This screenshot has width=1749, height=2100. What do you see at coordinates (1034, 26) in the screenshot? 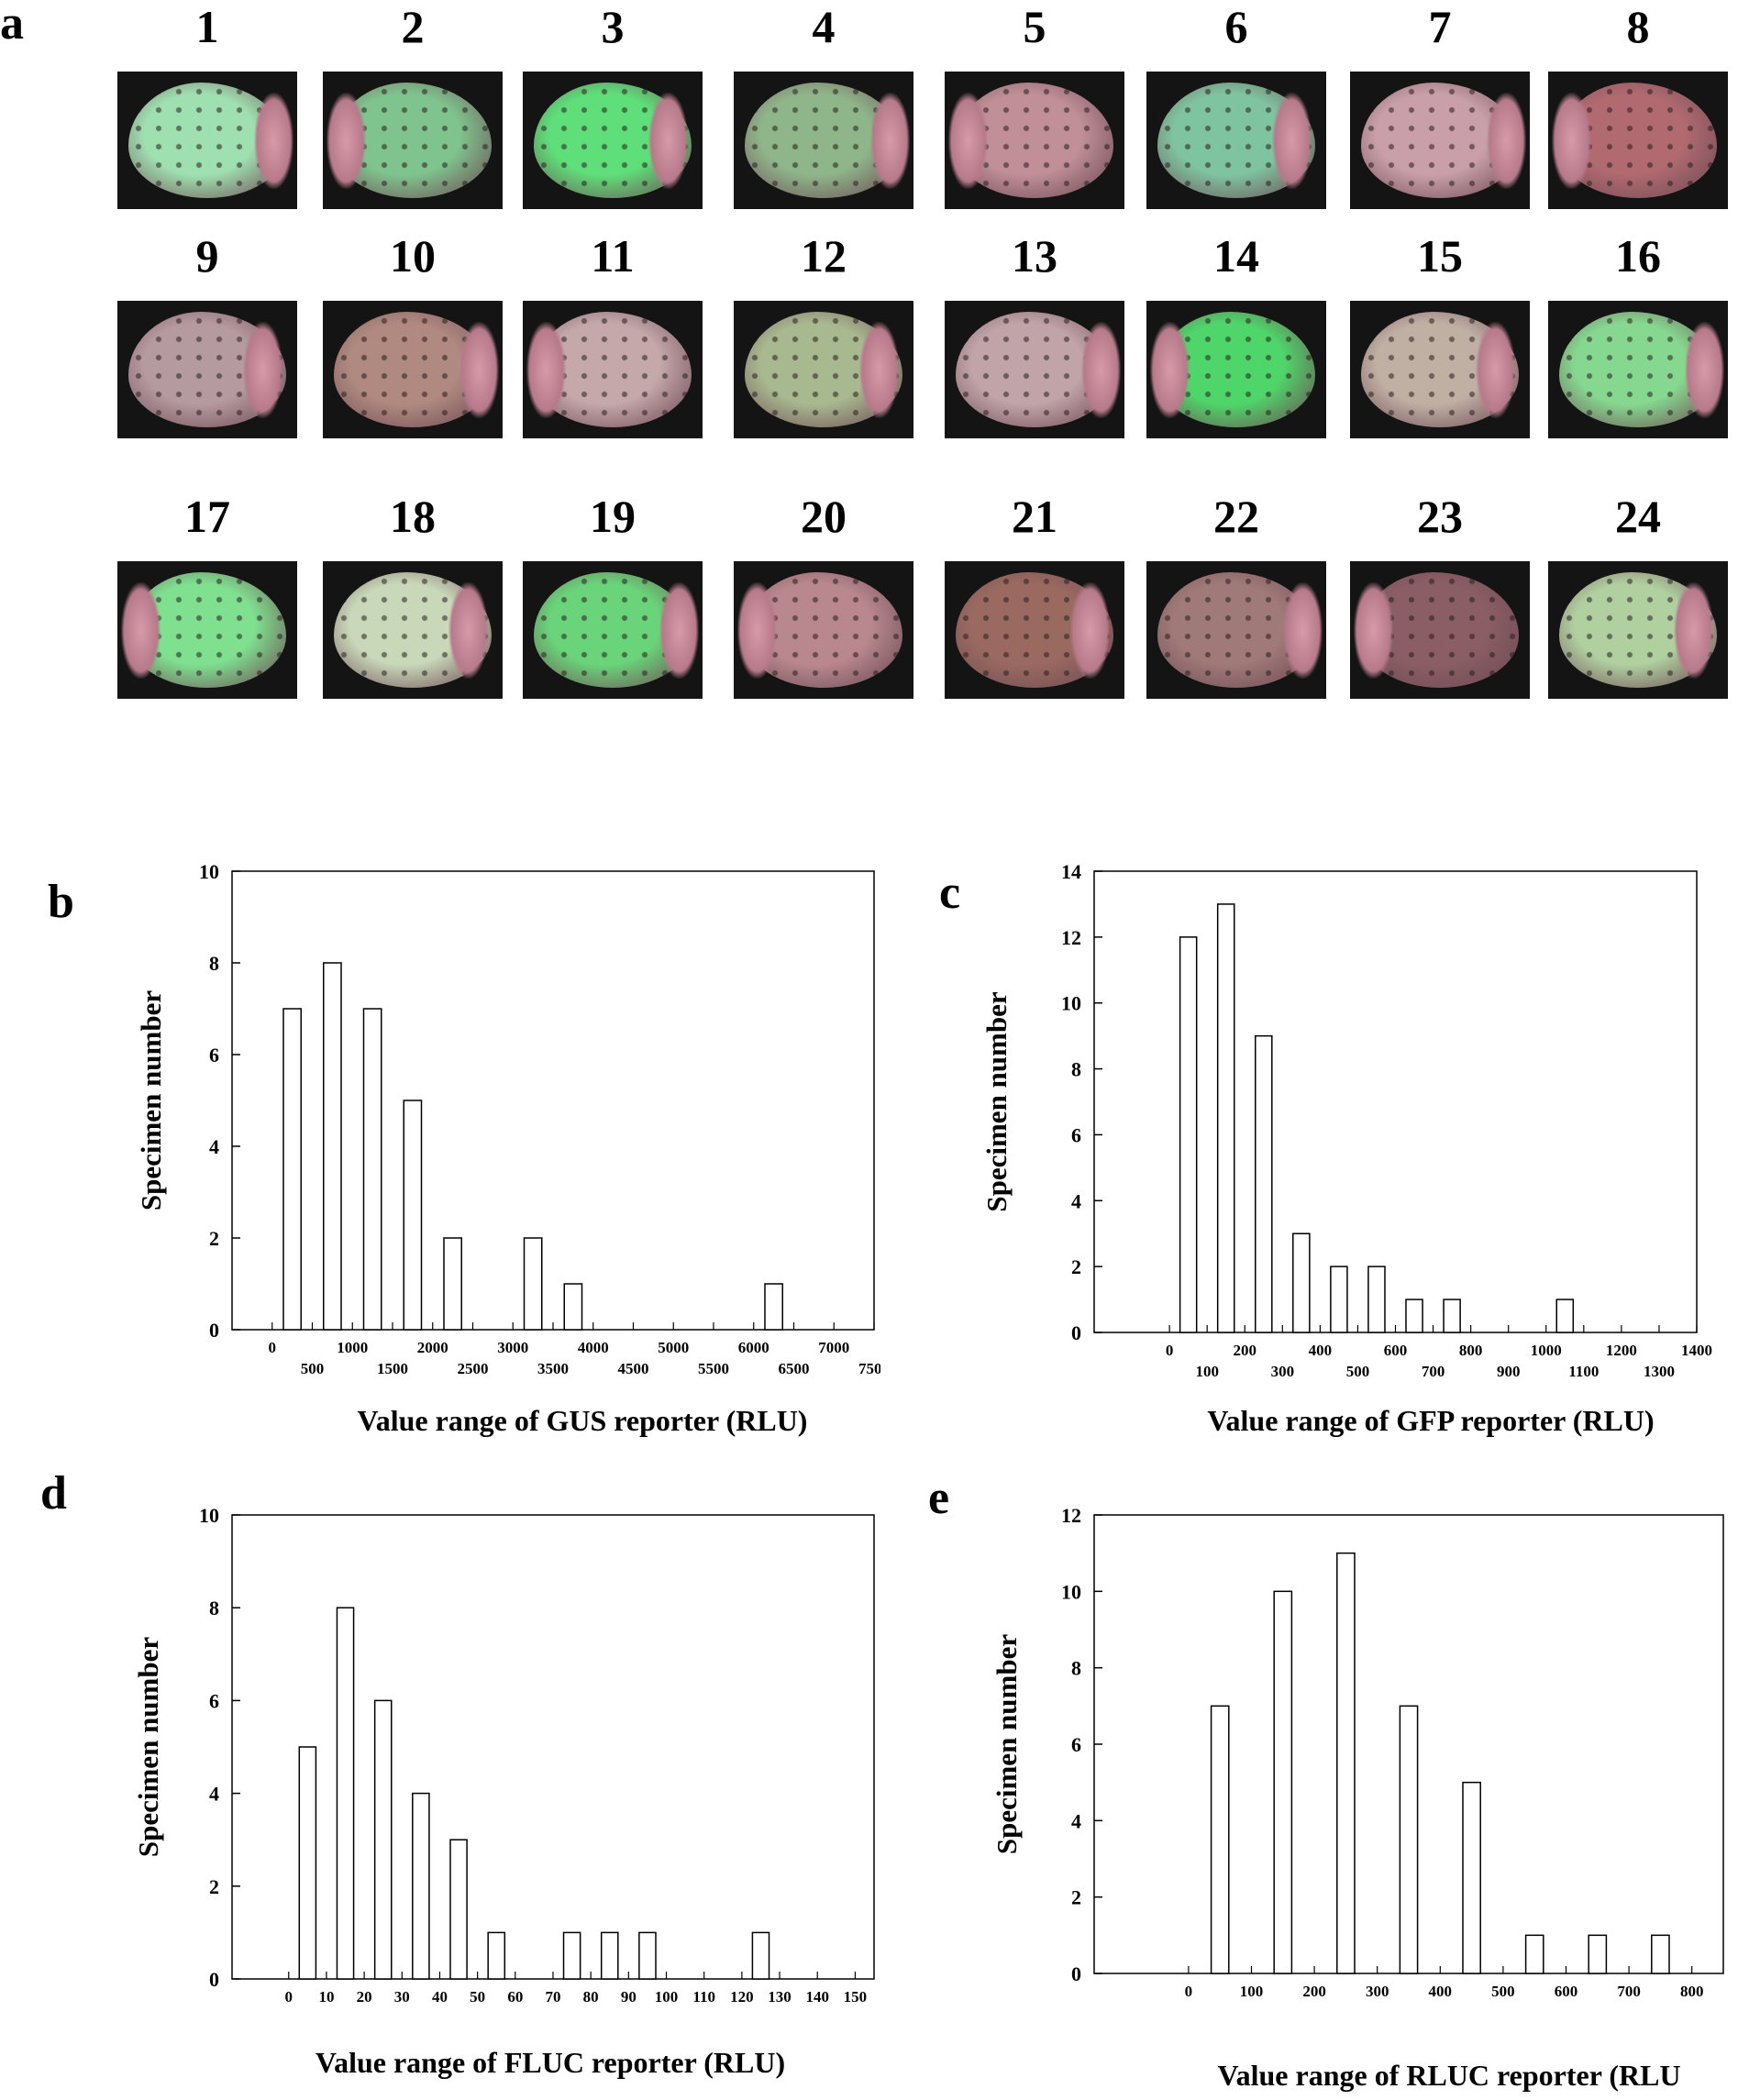
I see `fruit-number-label: 5` at bounding box center [1034, 26].